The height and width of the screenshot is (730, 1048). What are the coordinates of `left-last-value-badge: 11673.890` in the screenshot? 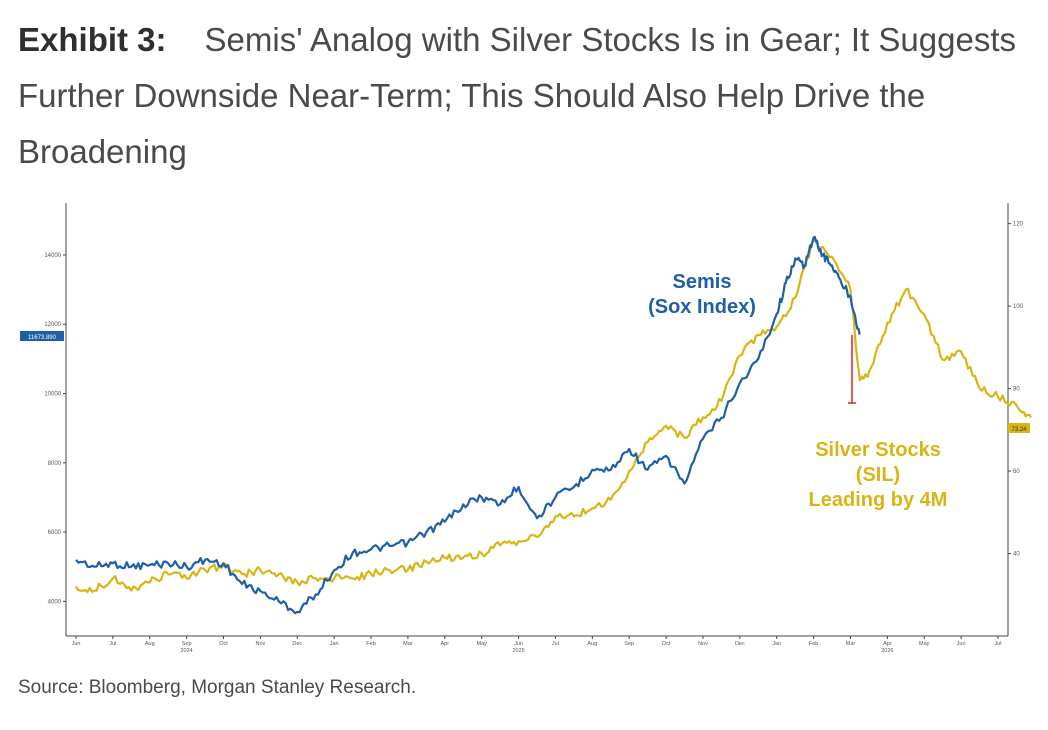 It's located at (42, 336).